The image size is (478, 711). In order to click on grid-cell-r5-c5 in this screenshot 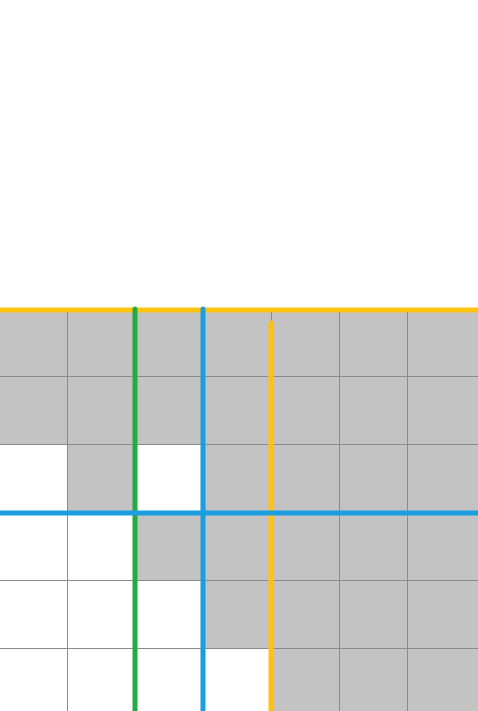, I will do `click(306, 615)`.